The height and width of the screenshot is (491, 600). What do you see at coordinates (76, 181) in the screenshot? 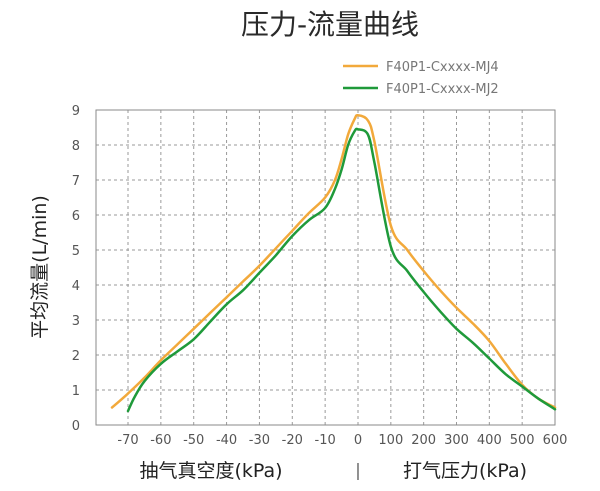
I see `y-tick-label: 7` at bounding box center [76, 181].